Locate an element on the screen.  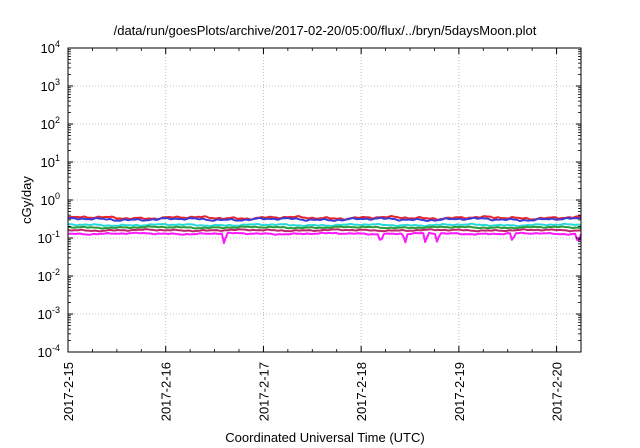
x-axis-label: Coordinated Universal Time (UTC) is located at coordinates (324, 437).